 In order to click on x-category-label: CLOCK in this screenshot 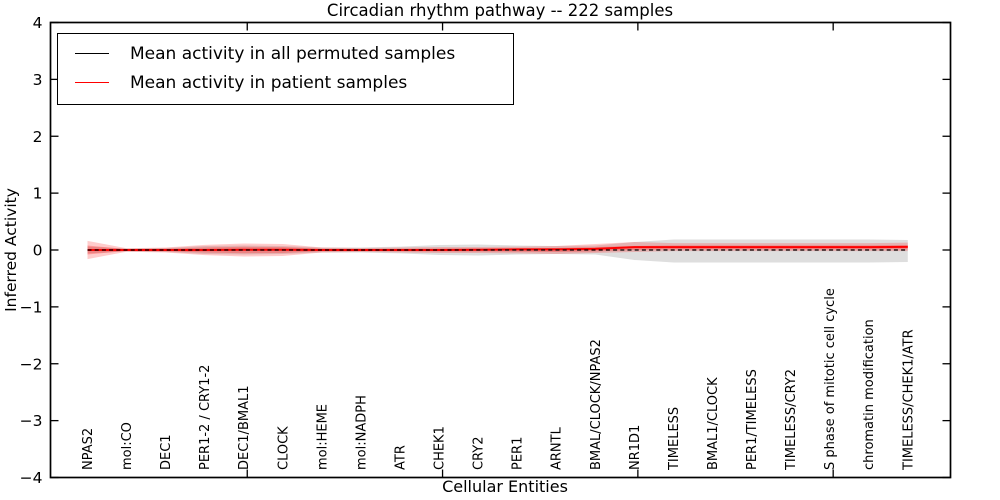, I will do `click(283, 448)`.